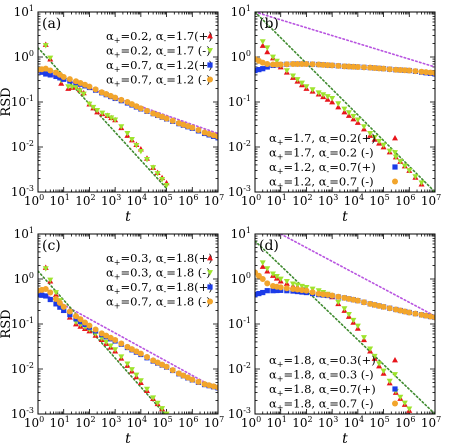 The width and height of the screenshot is (452, 447). Describe the element at coordinates (328, 422) in the screenshot. I see `x-tick-label: 103` at that location.